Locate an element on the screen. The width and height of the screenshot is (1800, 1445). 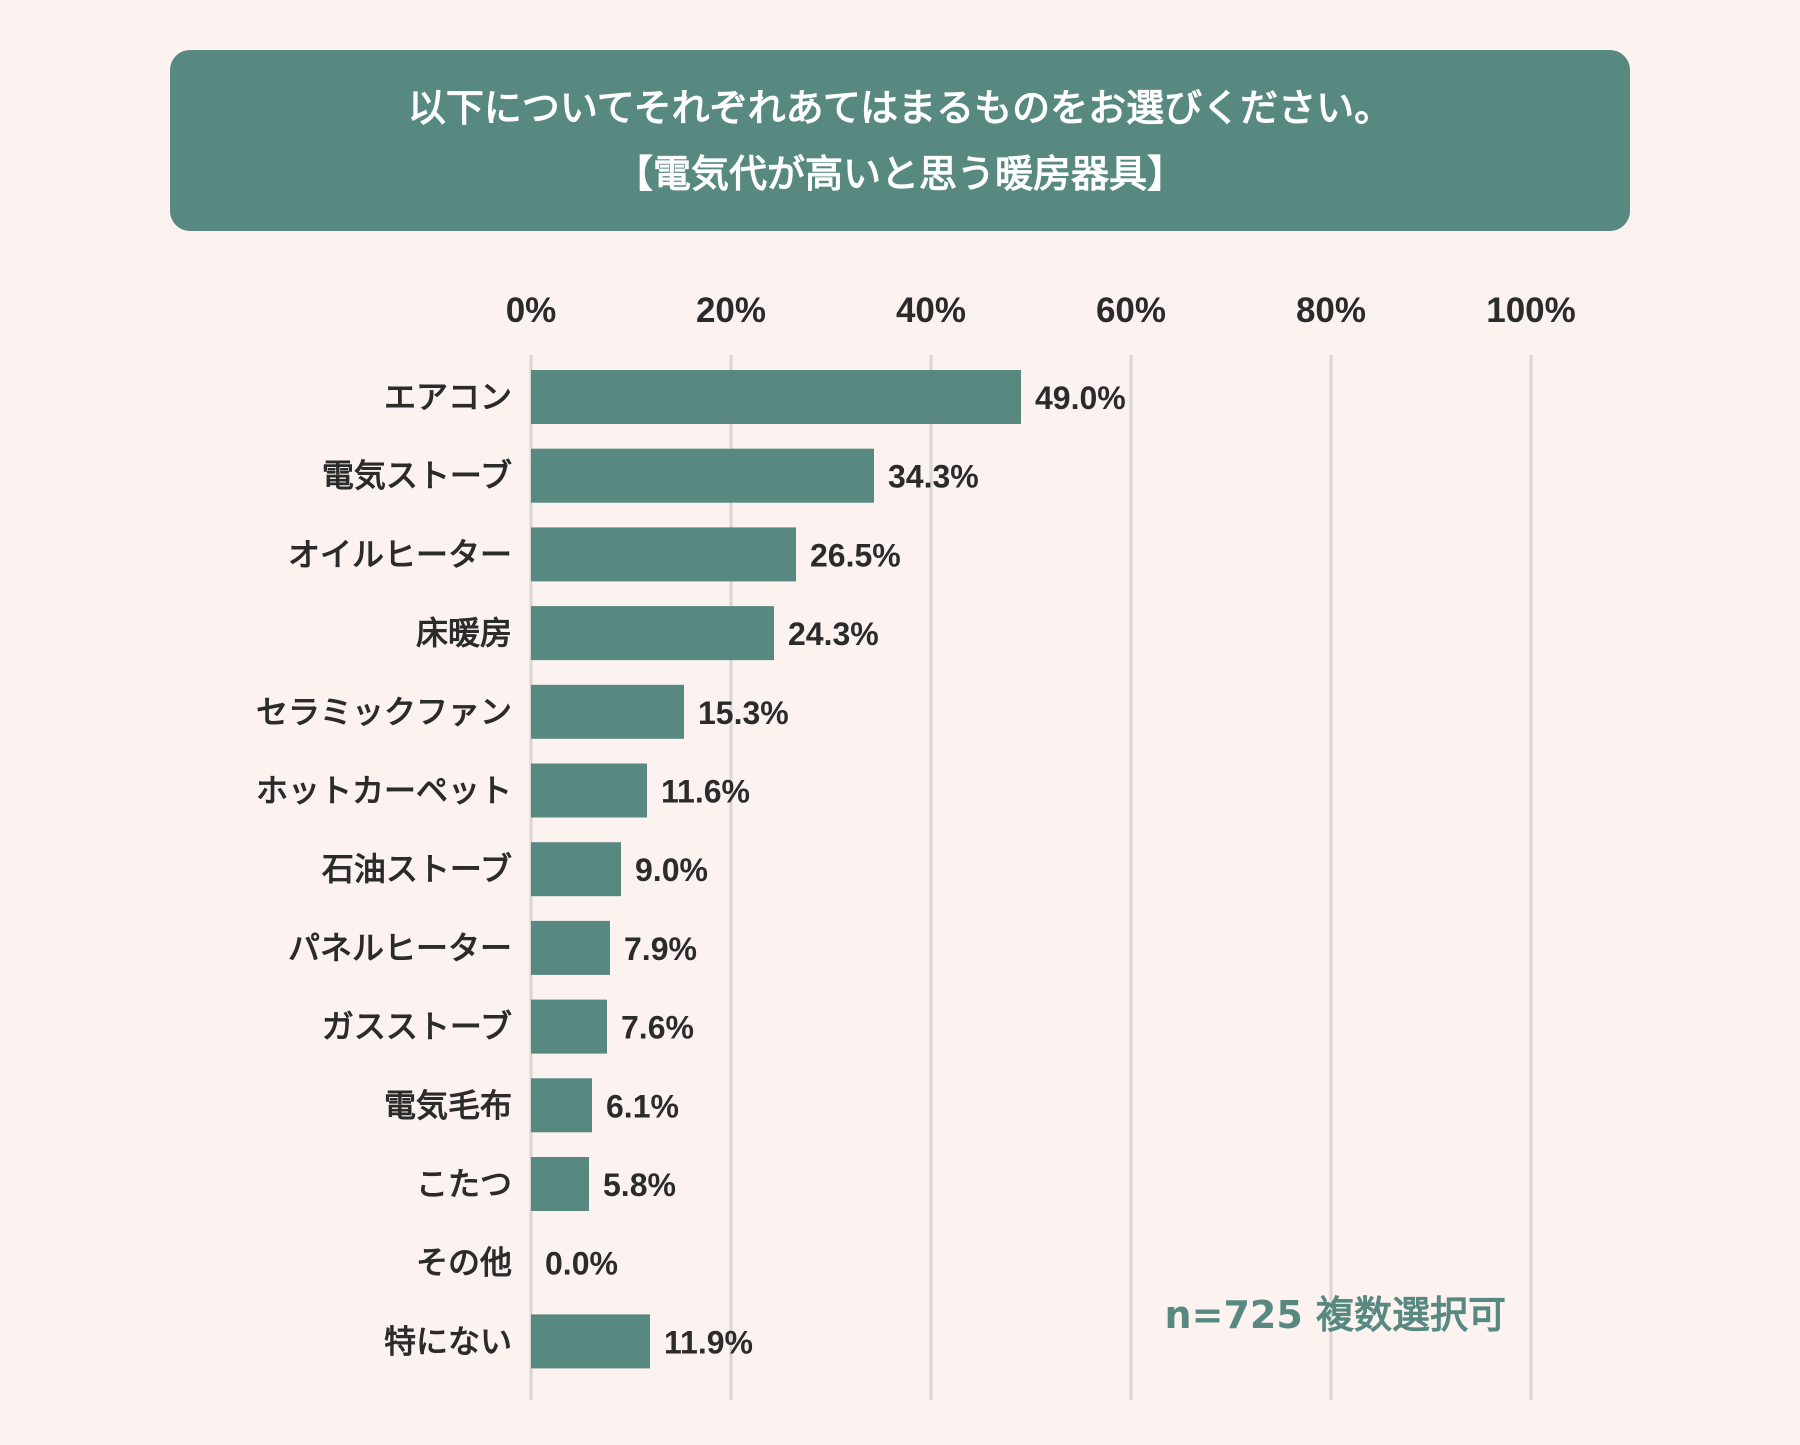
value-label: 26.5% is located at coordinates (855, 555).